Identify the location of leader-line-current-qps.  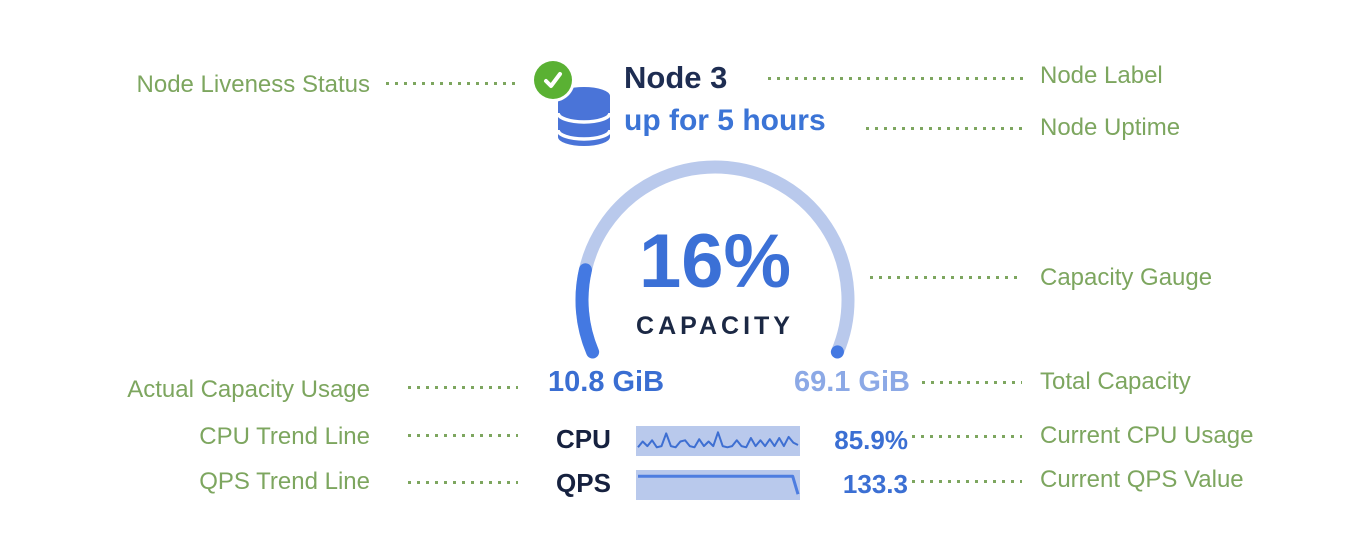
(967, 481).